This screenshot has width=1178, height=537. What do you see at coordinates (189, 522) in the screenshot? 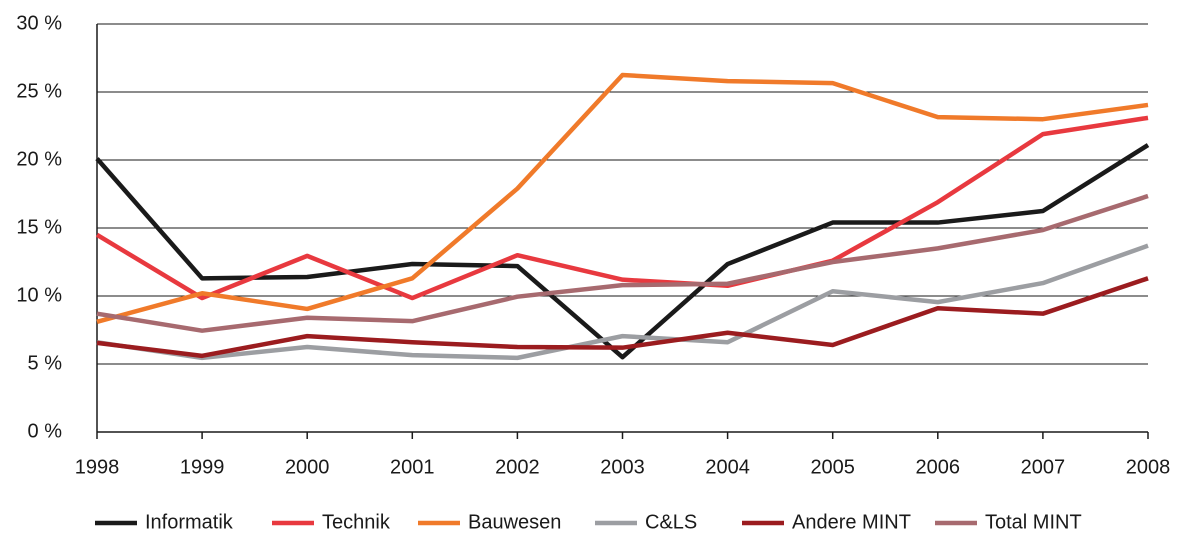
I see `legend-label: Informatik` at bounding box center [189, 522].